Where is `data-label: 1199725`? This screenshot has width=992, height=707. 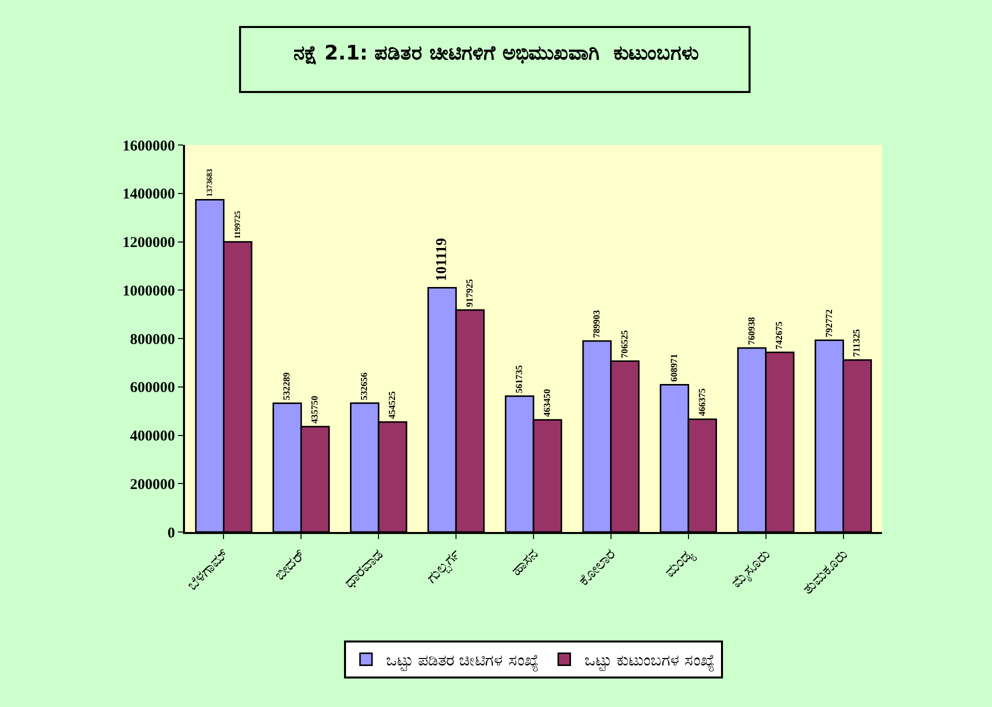
data-label: 1199725 is located at coordinates (237, 224).